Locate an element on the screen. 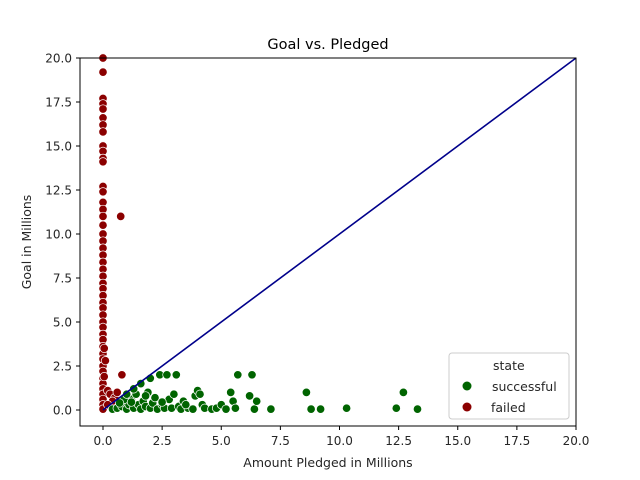 The width and height of the screenshot is (640, 480). x-axis-ticks: 0.0 2.5 5.0 7.5 10.0 12.5 15.0 17.5 20.0 is located at coordinates (341, 437).